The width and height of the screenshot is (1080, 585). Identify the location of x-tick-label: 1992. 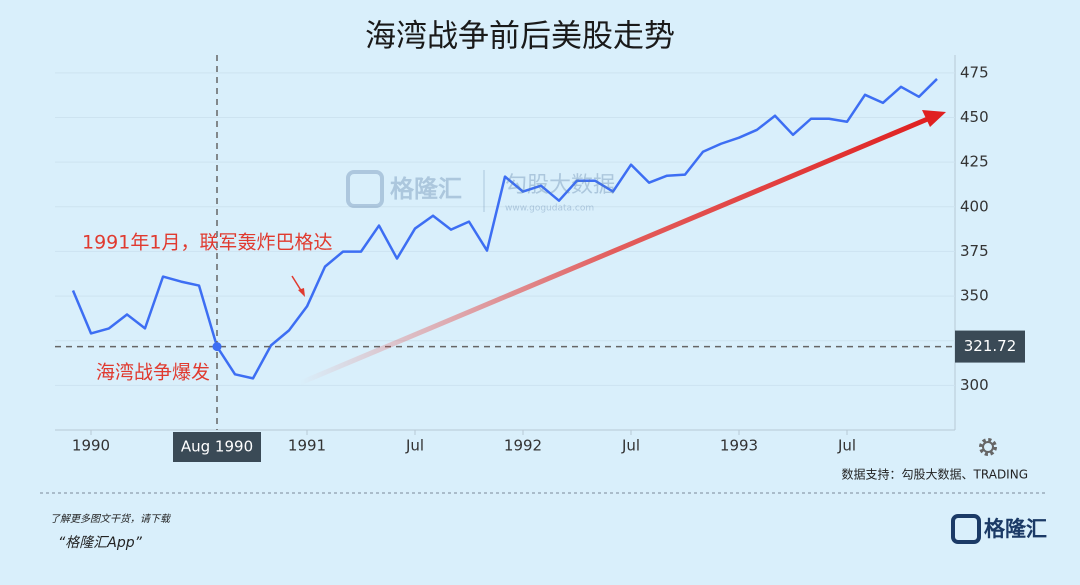
(523, 446).